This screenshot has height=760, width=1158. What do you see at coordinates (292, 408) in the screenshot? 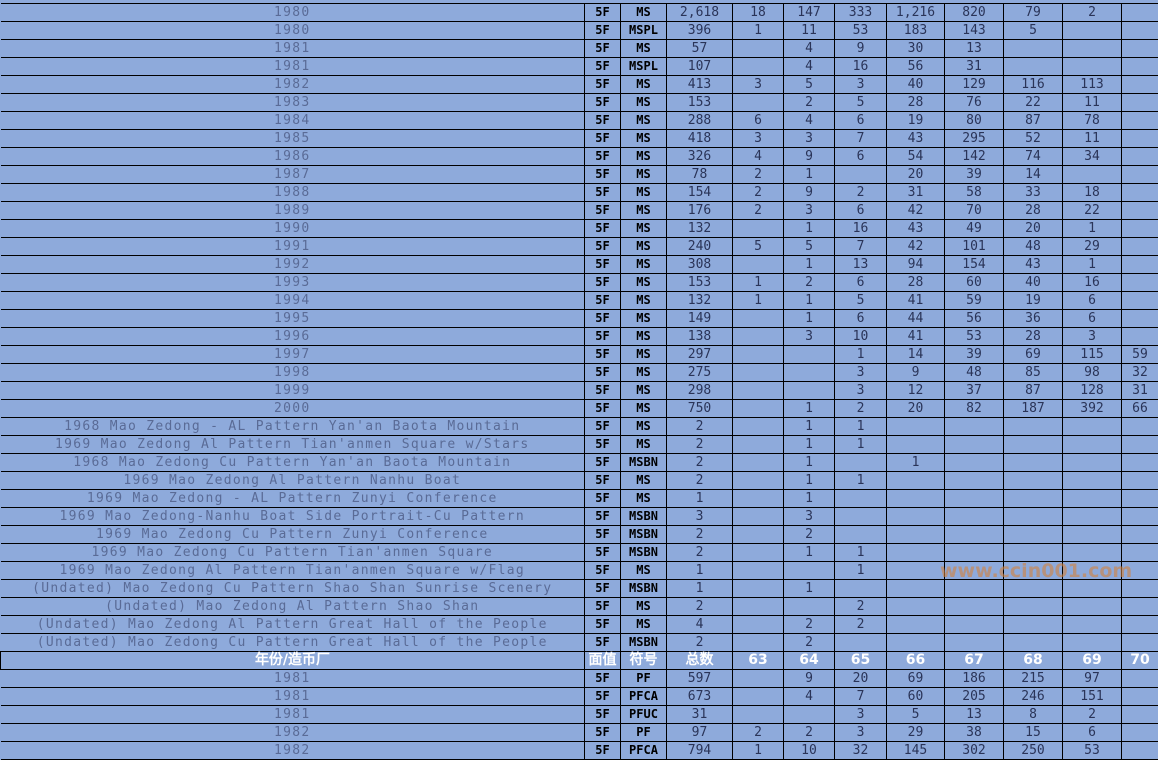
I see `cell-year-mint: 2000` at bounding box center [292, 408].